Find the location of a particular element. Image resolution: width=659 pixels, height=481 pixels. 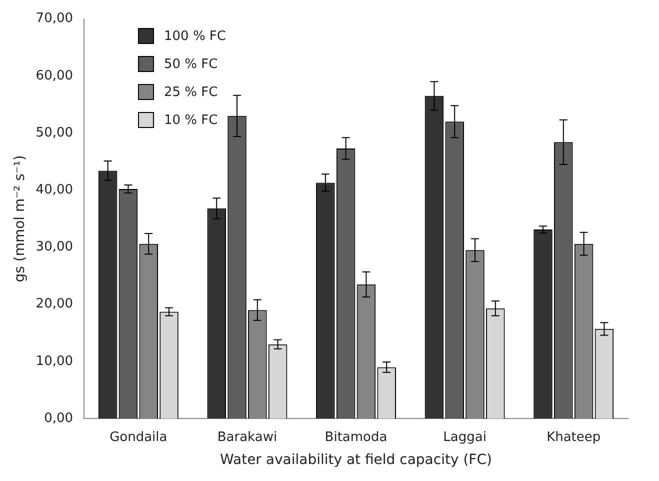

y-tick-label: 70,00 is located at coordinates (55, 18).